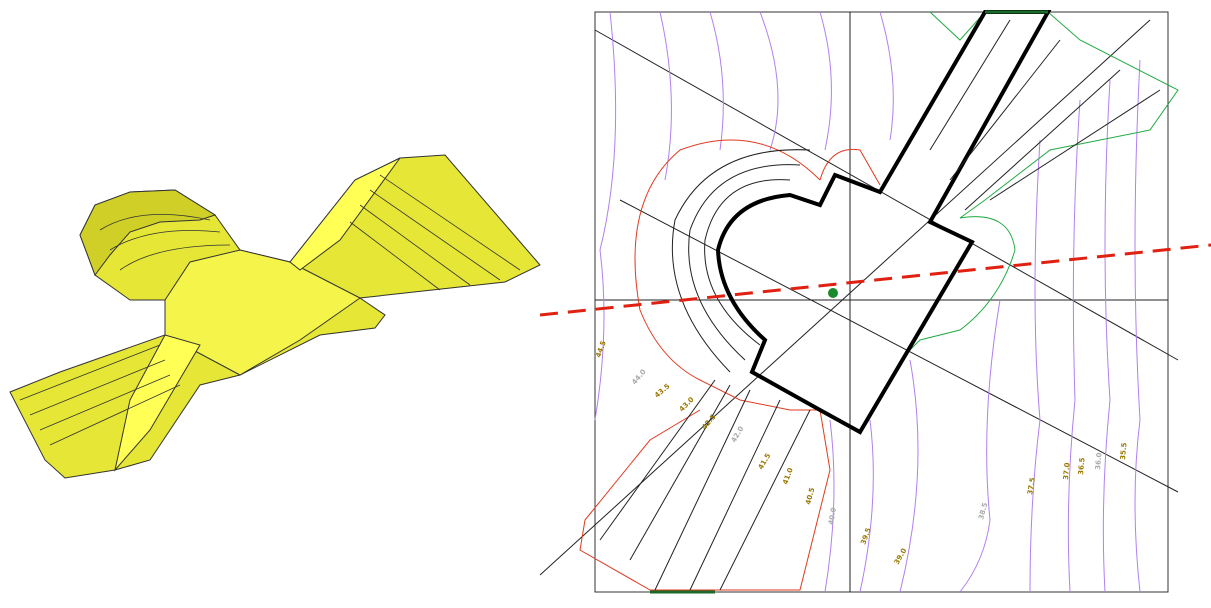  What do you see at coordinates (1081, 466) in the screenshot?
I see `contour-label: 36.5` at bounding box center [1081, 466].